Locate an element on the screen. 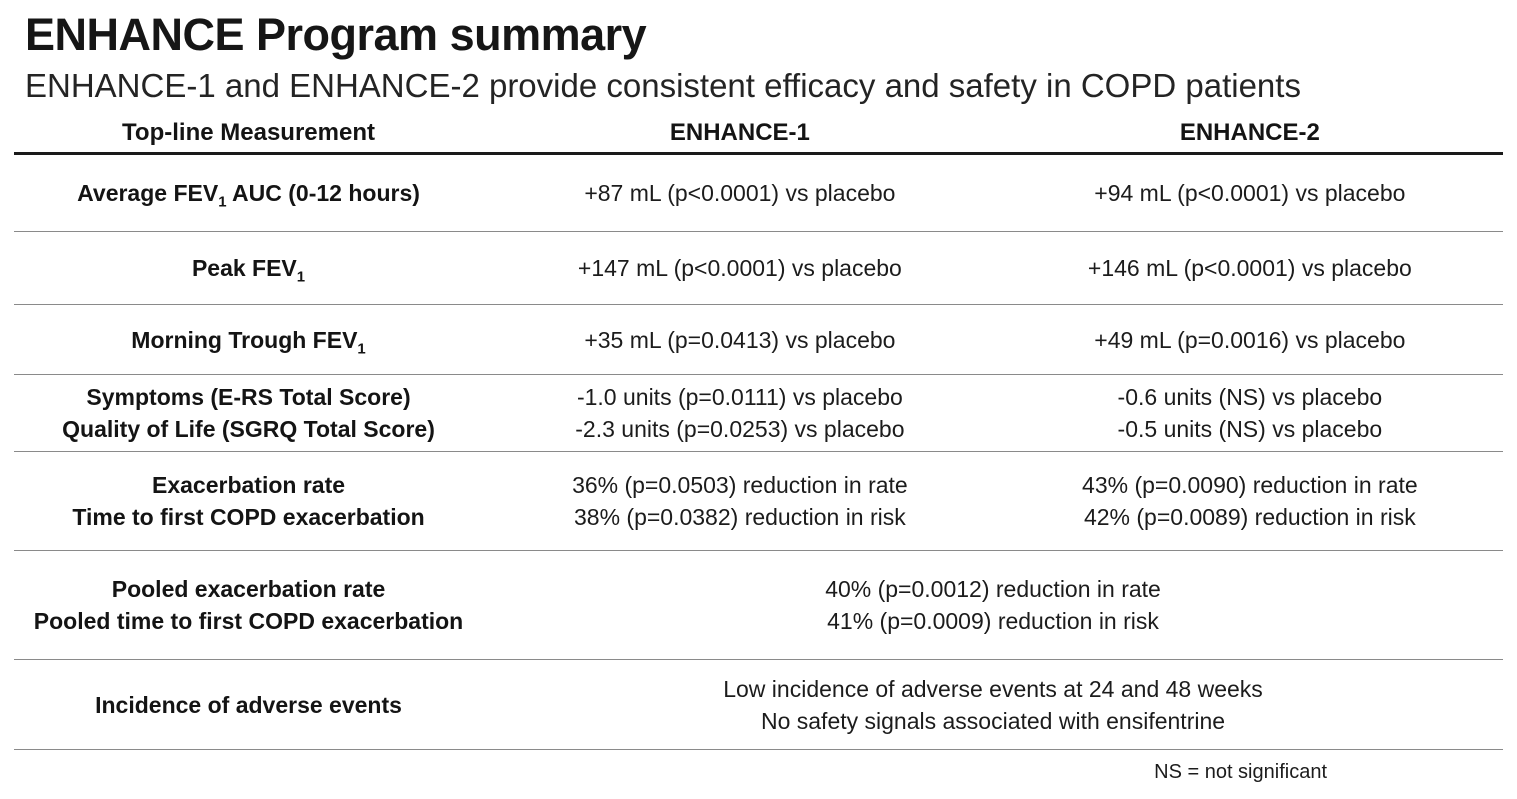 This screenshot has height=799, width=1517. enhance1-value: +147 mL (p<0.0001) vs placebo is located at coordinates (739, 268).